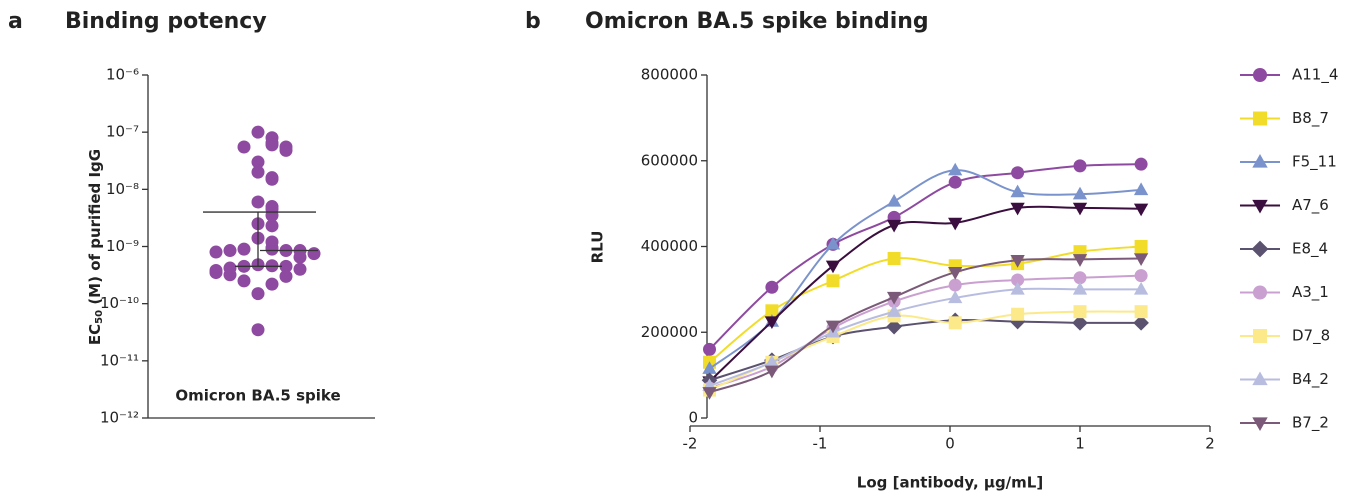  I want to click on x-tick-label: 1, so click(1080, 444).